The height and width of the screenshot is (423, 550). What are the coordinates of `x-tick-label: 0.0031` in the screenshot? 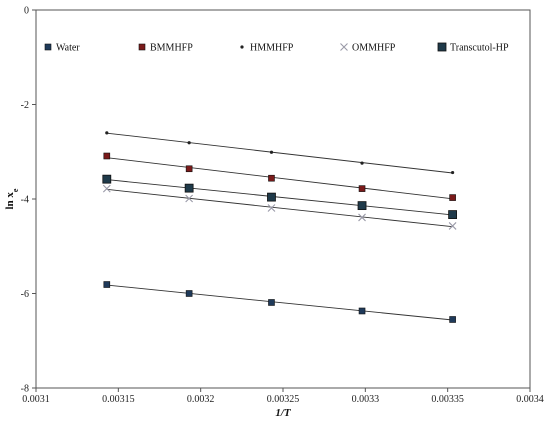 It's located at (36, 399).